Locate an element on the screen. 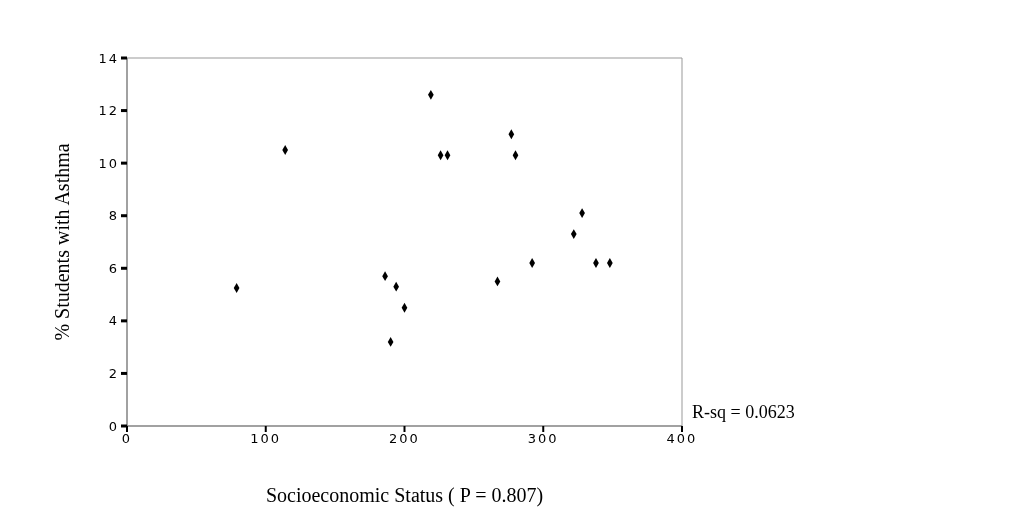  y-tick-label: 0 is located at coordinates (113, 426).